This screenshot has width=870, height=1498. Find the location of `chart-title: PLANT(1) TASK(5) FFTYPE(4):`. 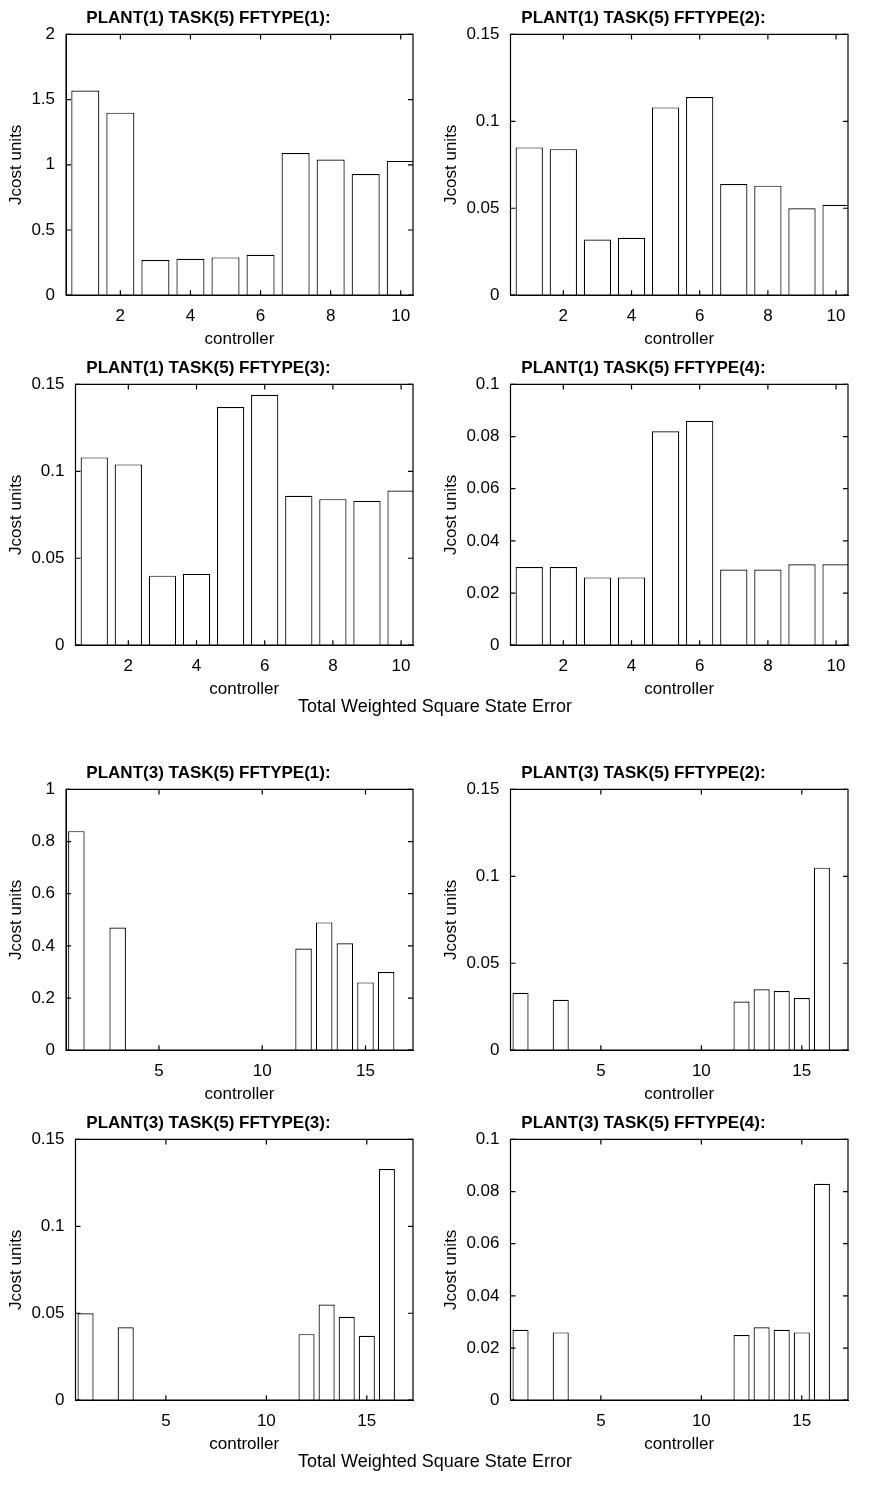

chart-title: PLANT(1) TASK(5) FFTYPE(4): is located at coordinates (643, 367).